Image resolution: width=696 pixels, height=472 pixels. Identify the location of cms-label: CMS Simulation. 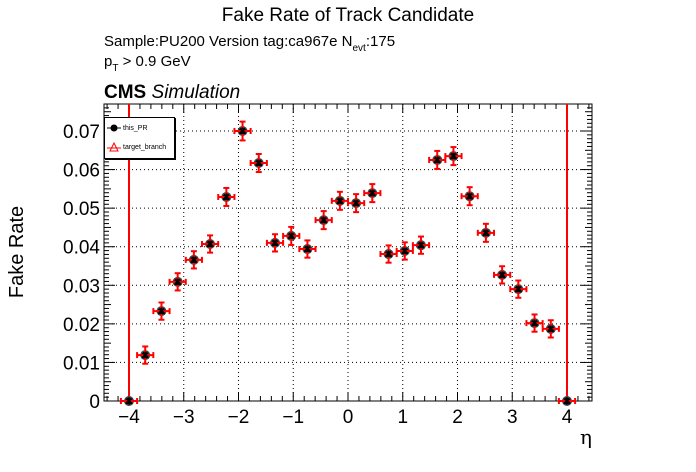
(172, 93).